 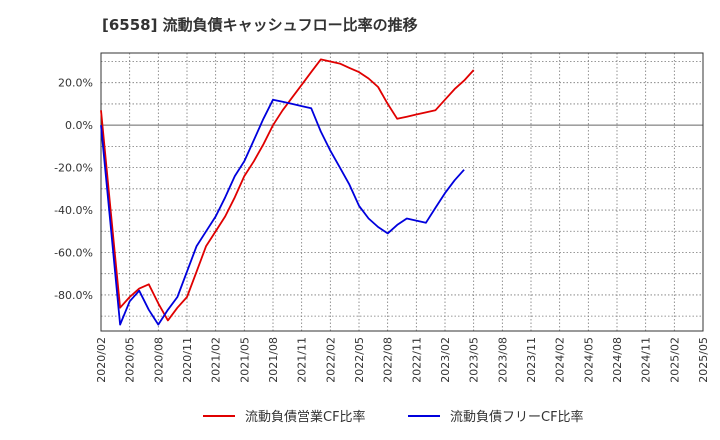 I want to click on legend-label-2: 流動負債フリーCF比率, so click(x=517, y=417).